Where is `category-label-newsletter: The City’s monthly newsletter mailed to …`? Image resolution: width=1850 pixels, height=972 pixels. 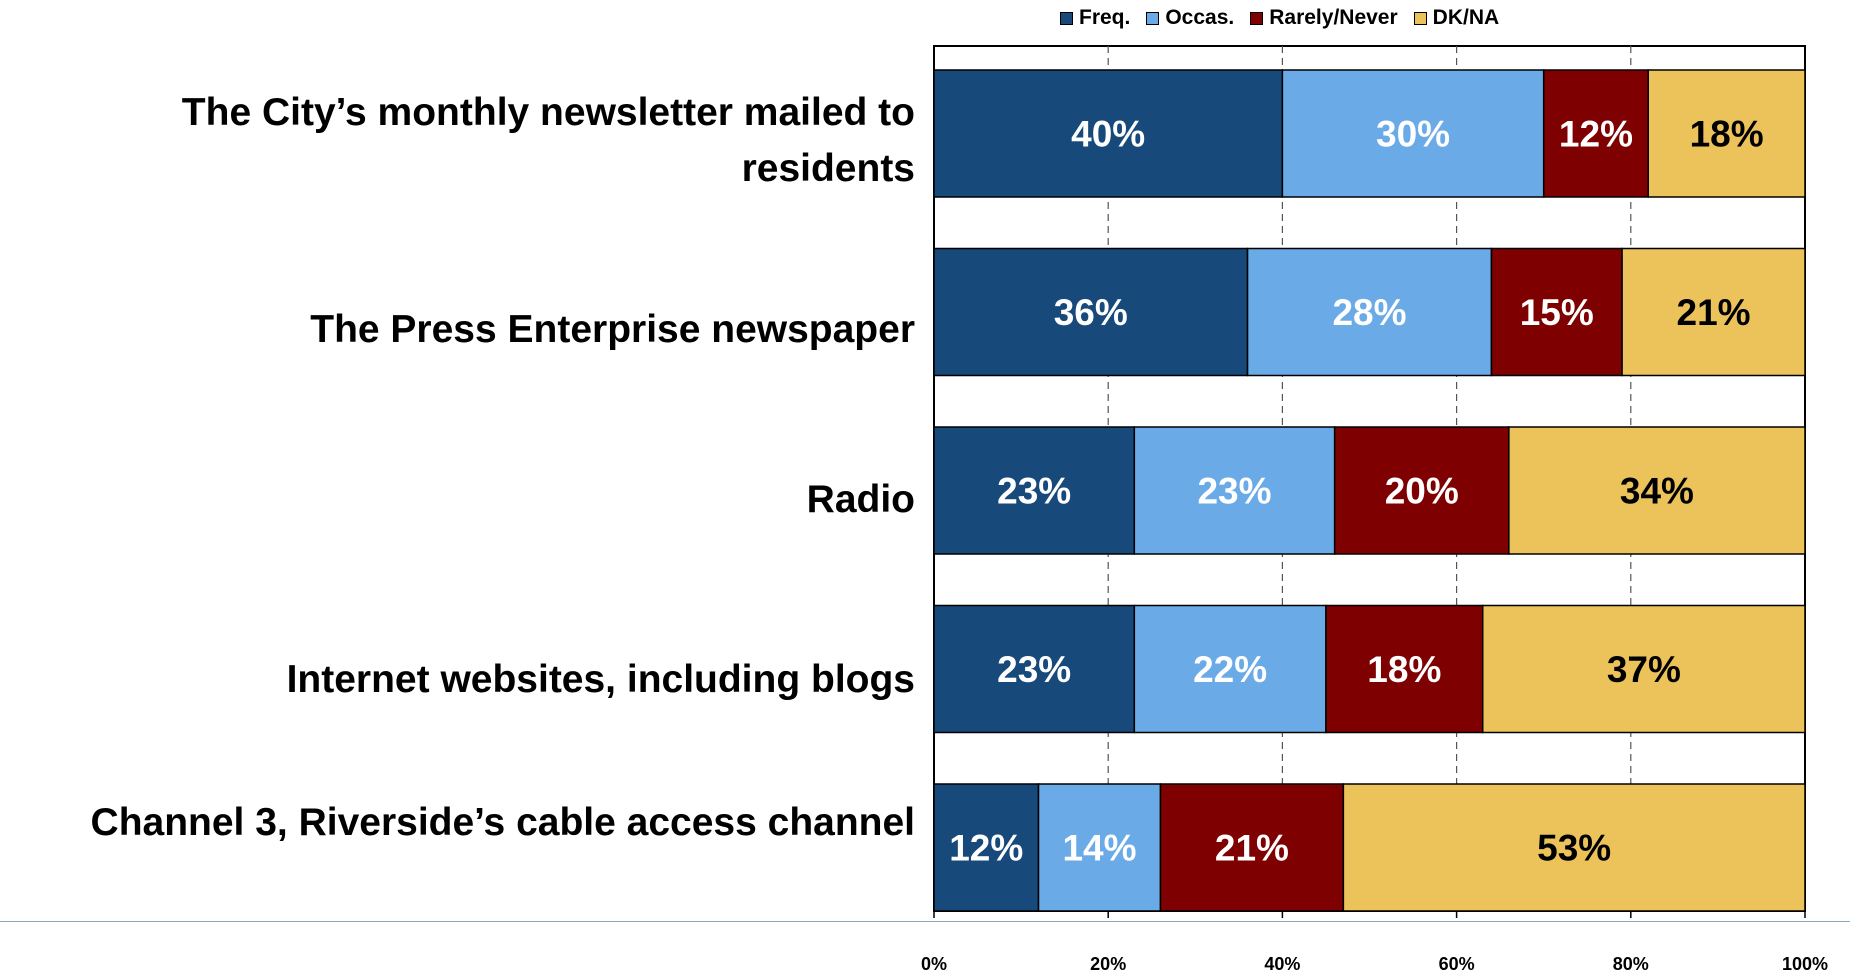
category-label-newsletter: The City’s monthly newsletter mailed to … is located at coordinates (548, 140).